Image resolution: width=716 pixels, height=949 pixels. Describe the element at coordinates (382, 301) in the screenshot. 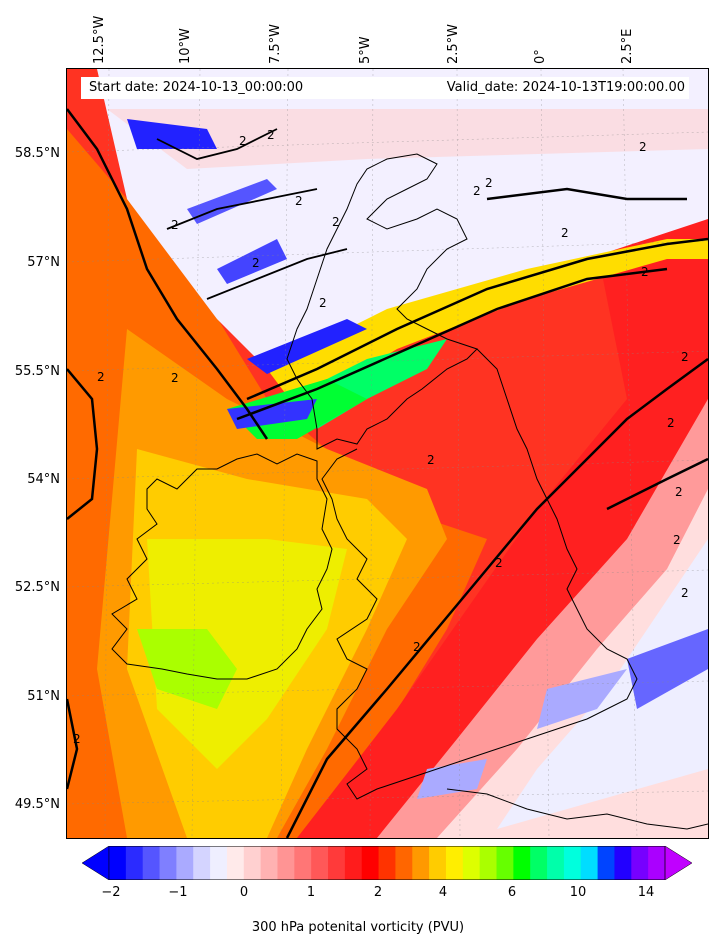

I see `scotland-coast` at that location.